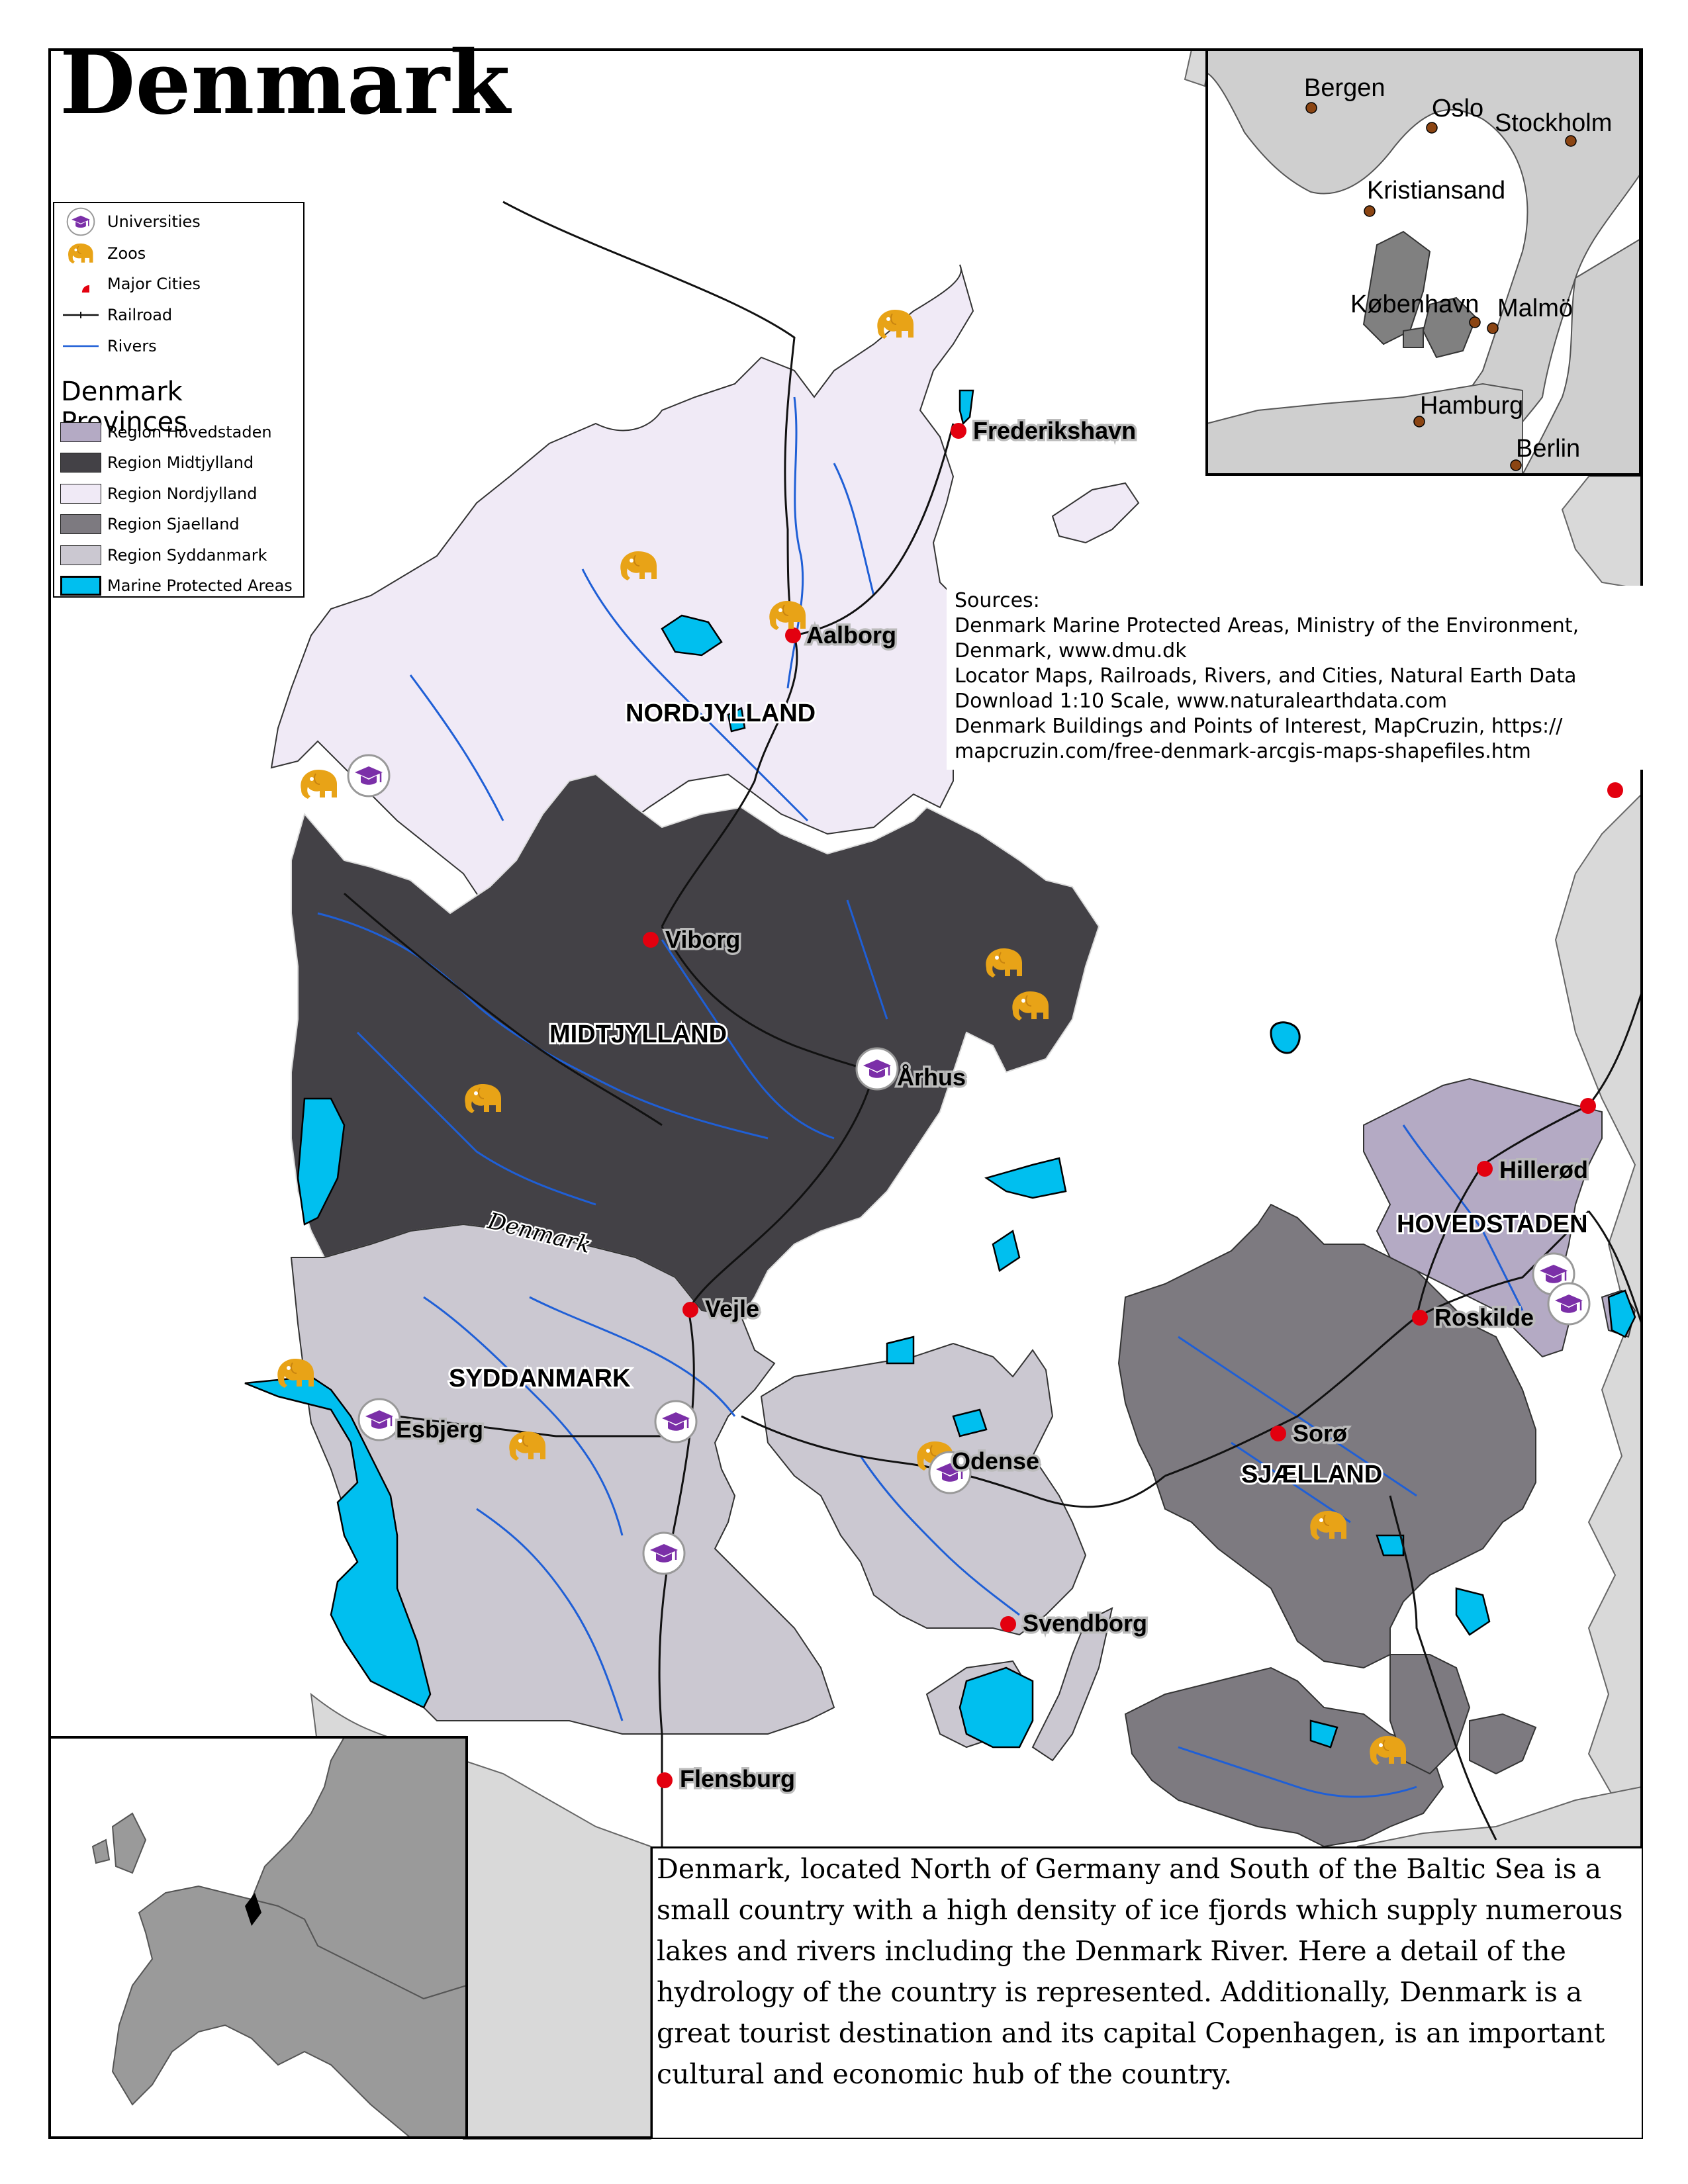  What do you see at coordinates (439, 1430) in the screenshot?
I see `city-label-esbjerg: Esbjerg` at bounding box center [439, 1430].